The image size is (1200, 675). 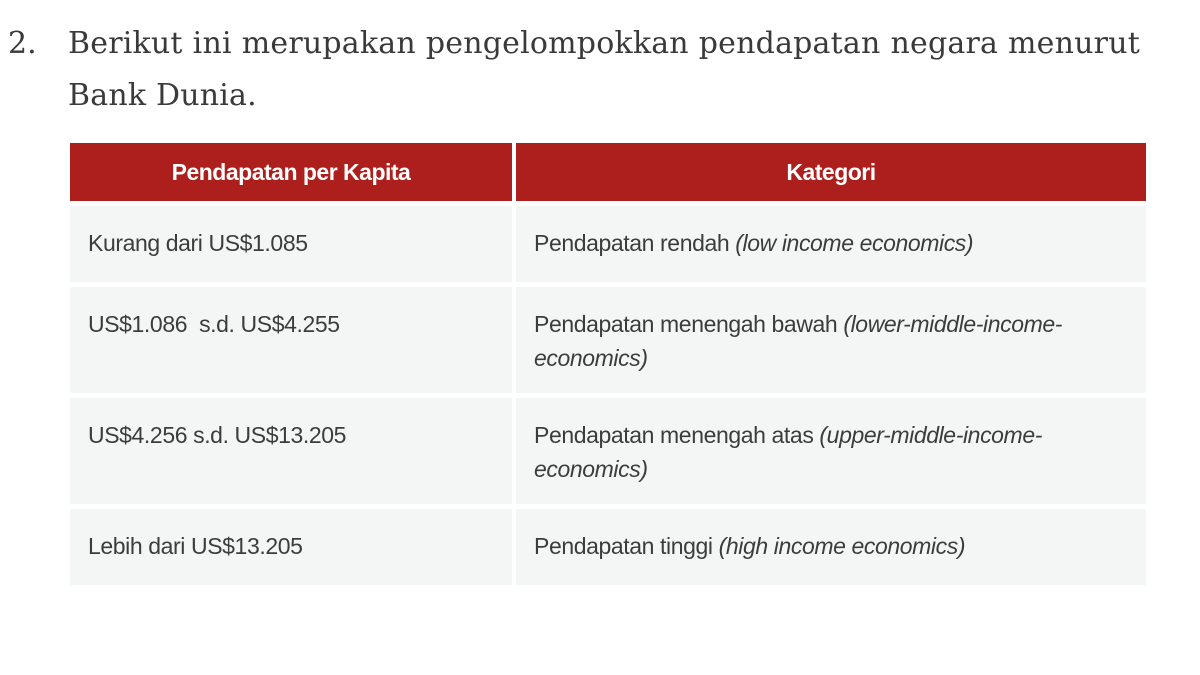 I want to click on income-range-cell: US$1.086 s.d. US$4.255, so click(x=293, y=337).